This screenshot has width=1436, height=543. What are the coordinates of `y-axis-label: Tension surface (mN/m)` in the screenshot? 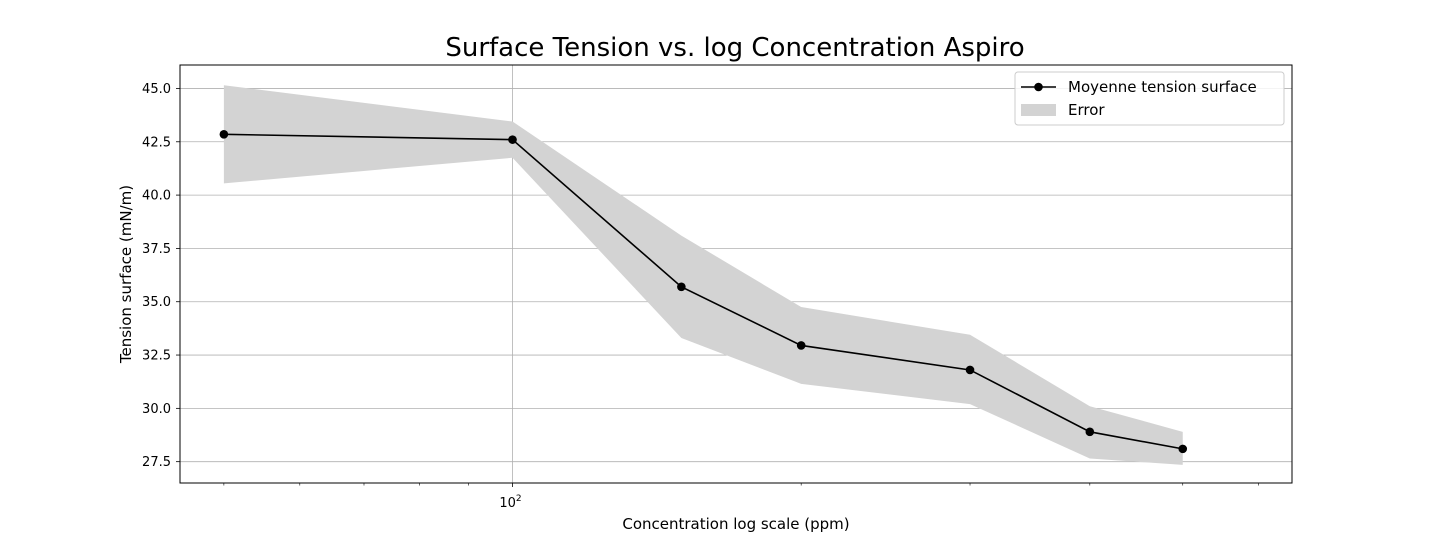 It's located at (126, 274).